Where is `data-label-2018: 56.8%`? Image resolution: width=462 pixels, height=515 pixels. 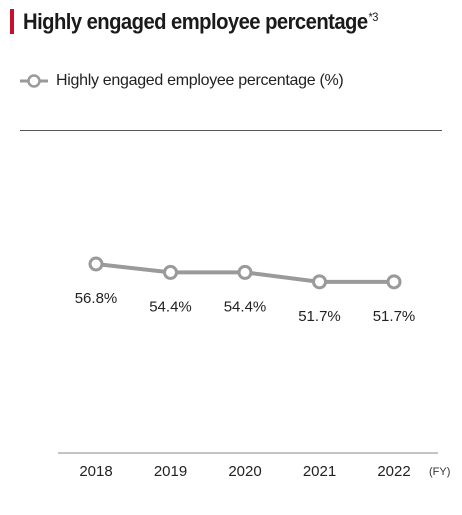
data-label-2018: 56.8% is located at coordinates (96, 298).